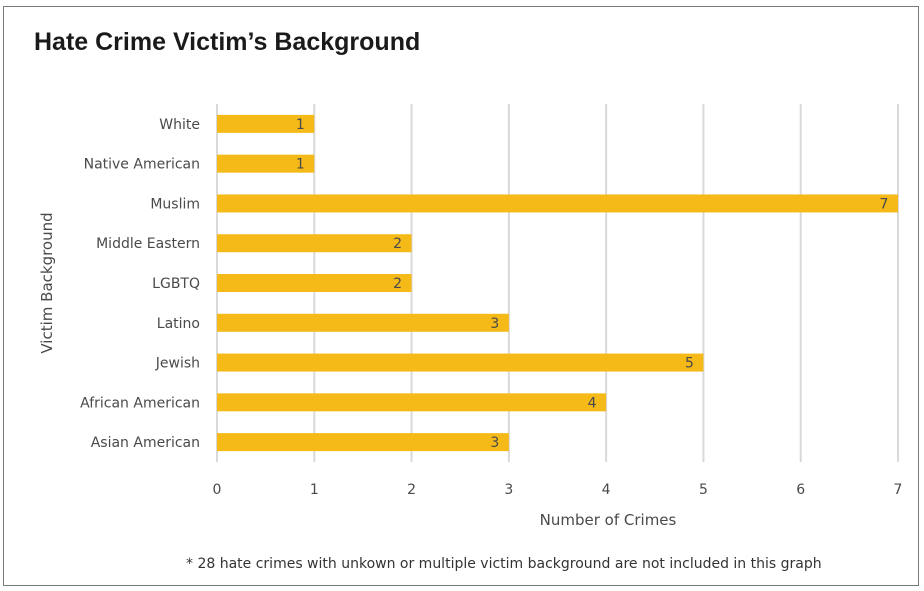  I want to click on x-tick-label: 1, so click(314, 490).